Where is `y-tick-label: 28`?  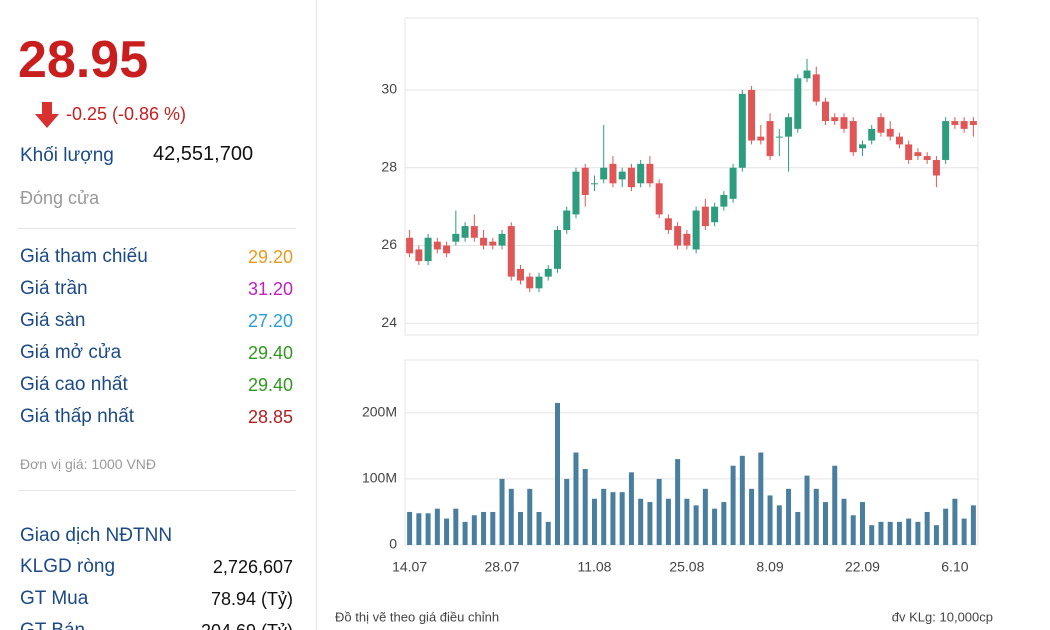 y-tick-label: 28 is located at coordinates (389, 166).